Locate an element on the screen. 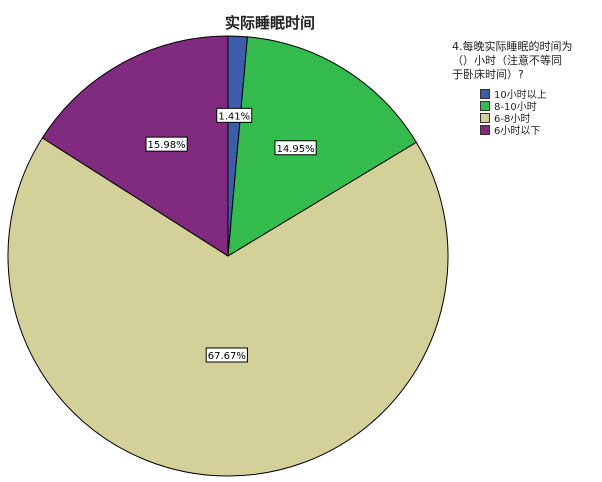 This screenshot has height=482, width=602. legend-label: 10小时以上 is located at coordinates (520, 95).